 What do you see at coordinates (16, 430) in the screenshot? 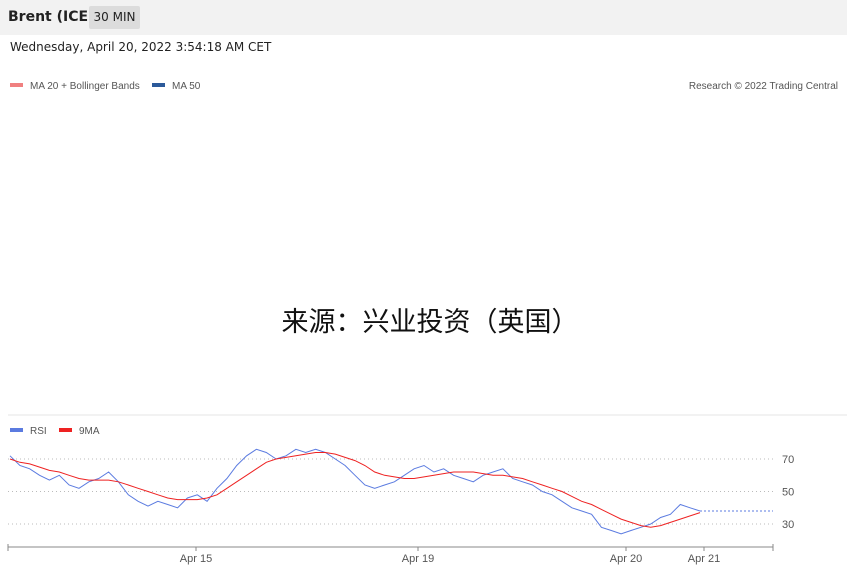
I see `rsi-legend-swatch` at bounding box center [16, 430].